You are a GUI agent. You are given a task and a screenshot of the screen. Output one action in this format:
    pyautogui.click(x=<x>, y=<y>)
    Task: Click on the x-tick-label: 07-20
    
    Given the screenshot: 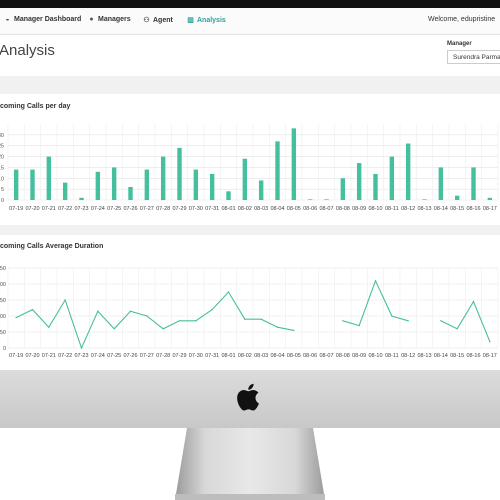 What is the action you would take?
    pyautogui.click(x=32, y=356)
    